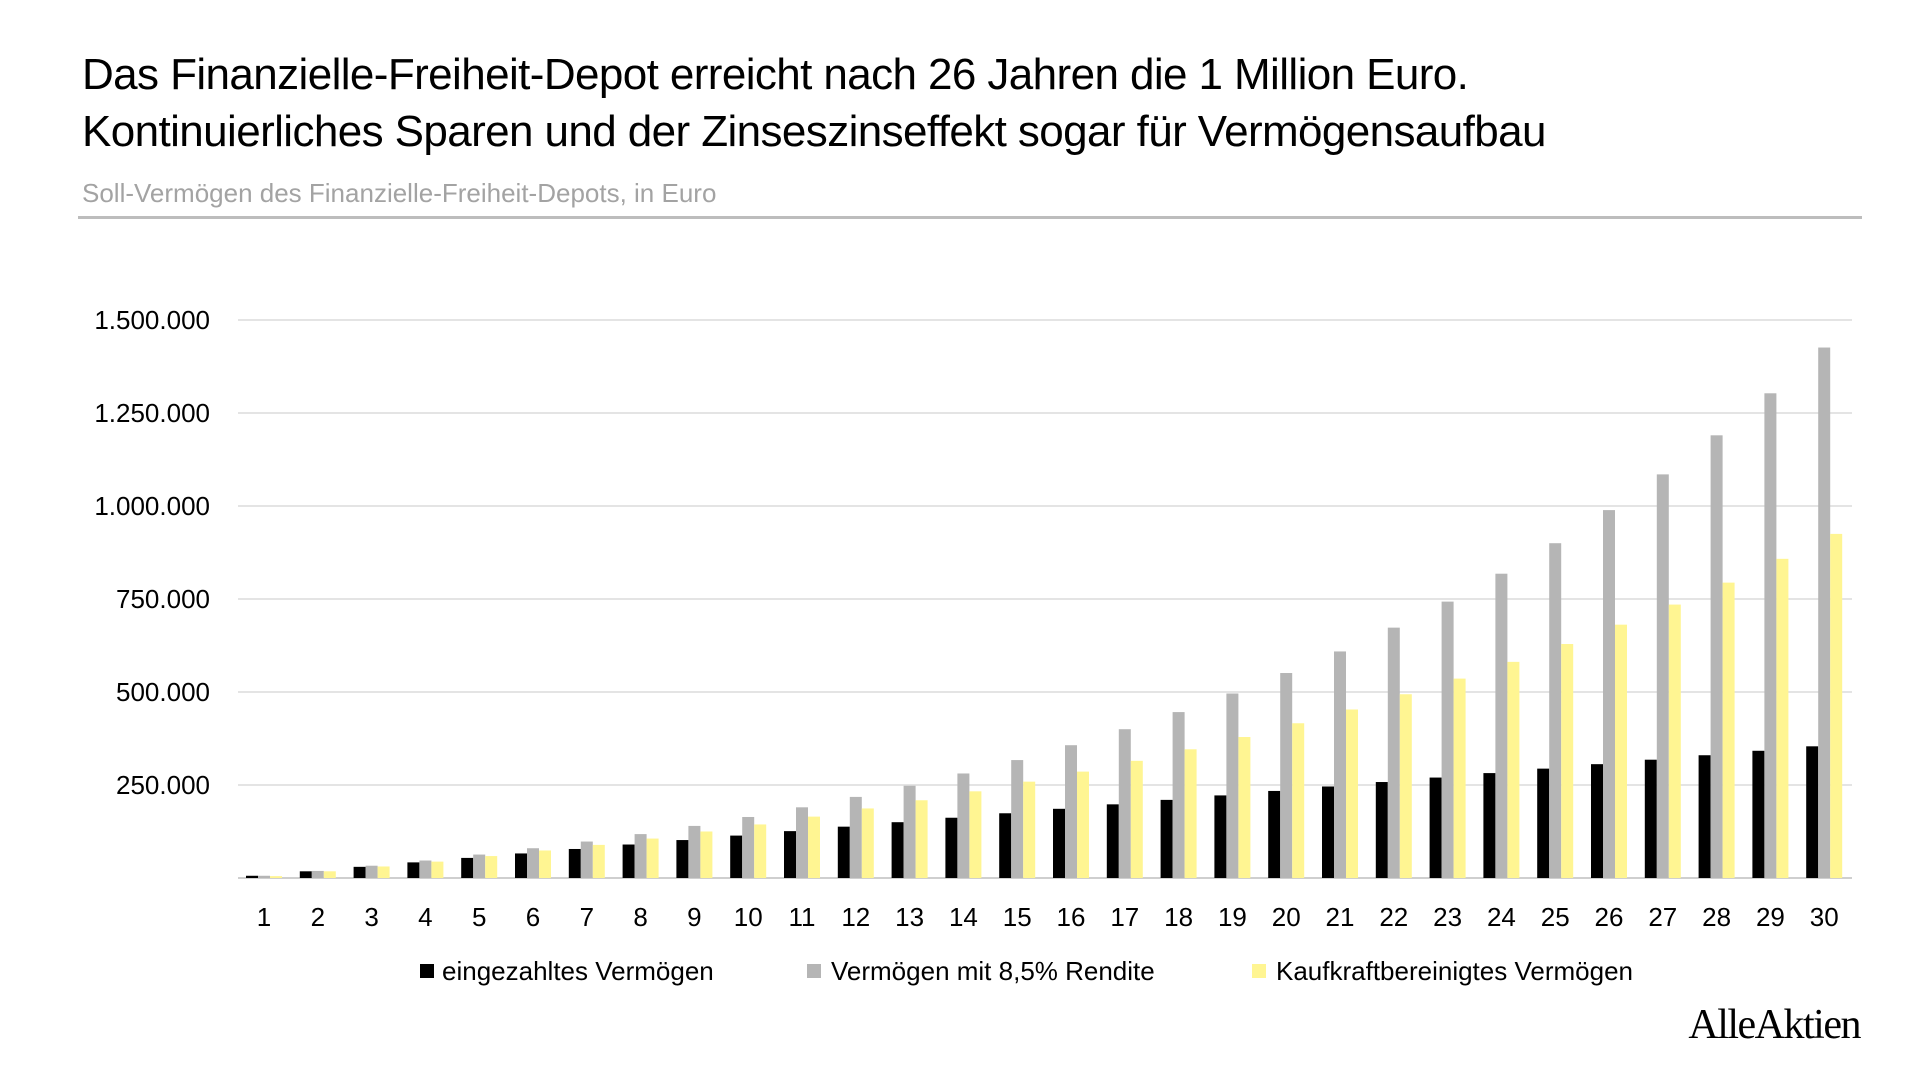  I want to click on x-tick-label: 12, so click(855, 917).